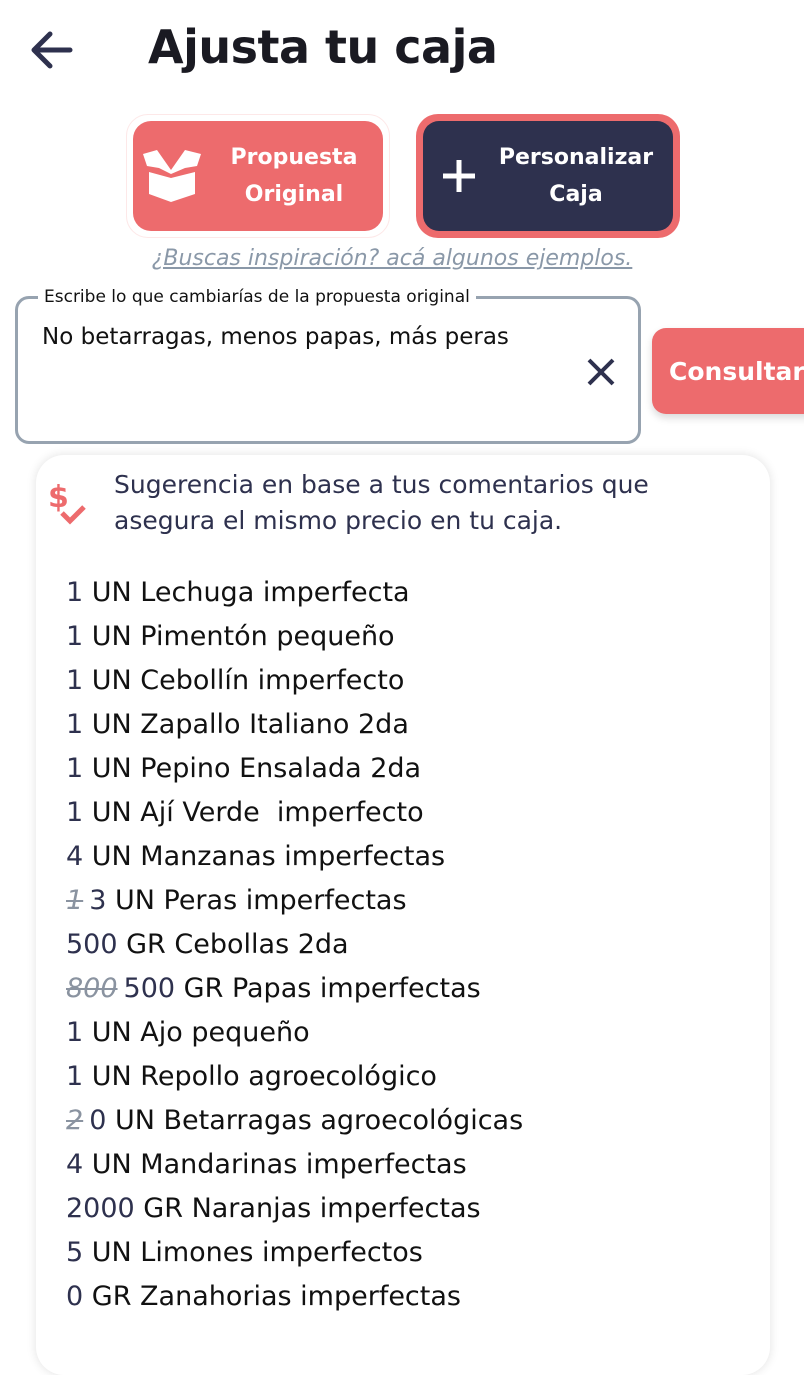 This screenshot has height=1375, width=804. Describe the element at coordinates (294, 194) in the screenshot. I see `tab-label-line2: Original` at that location.